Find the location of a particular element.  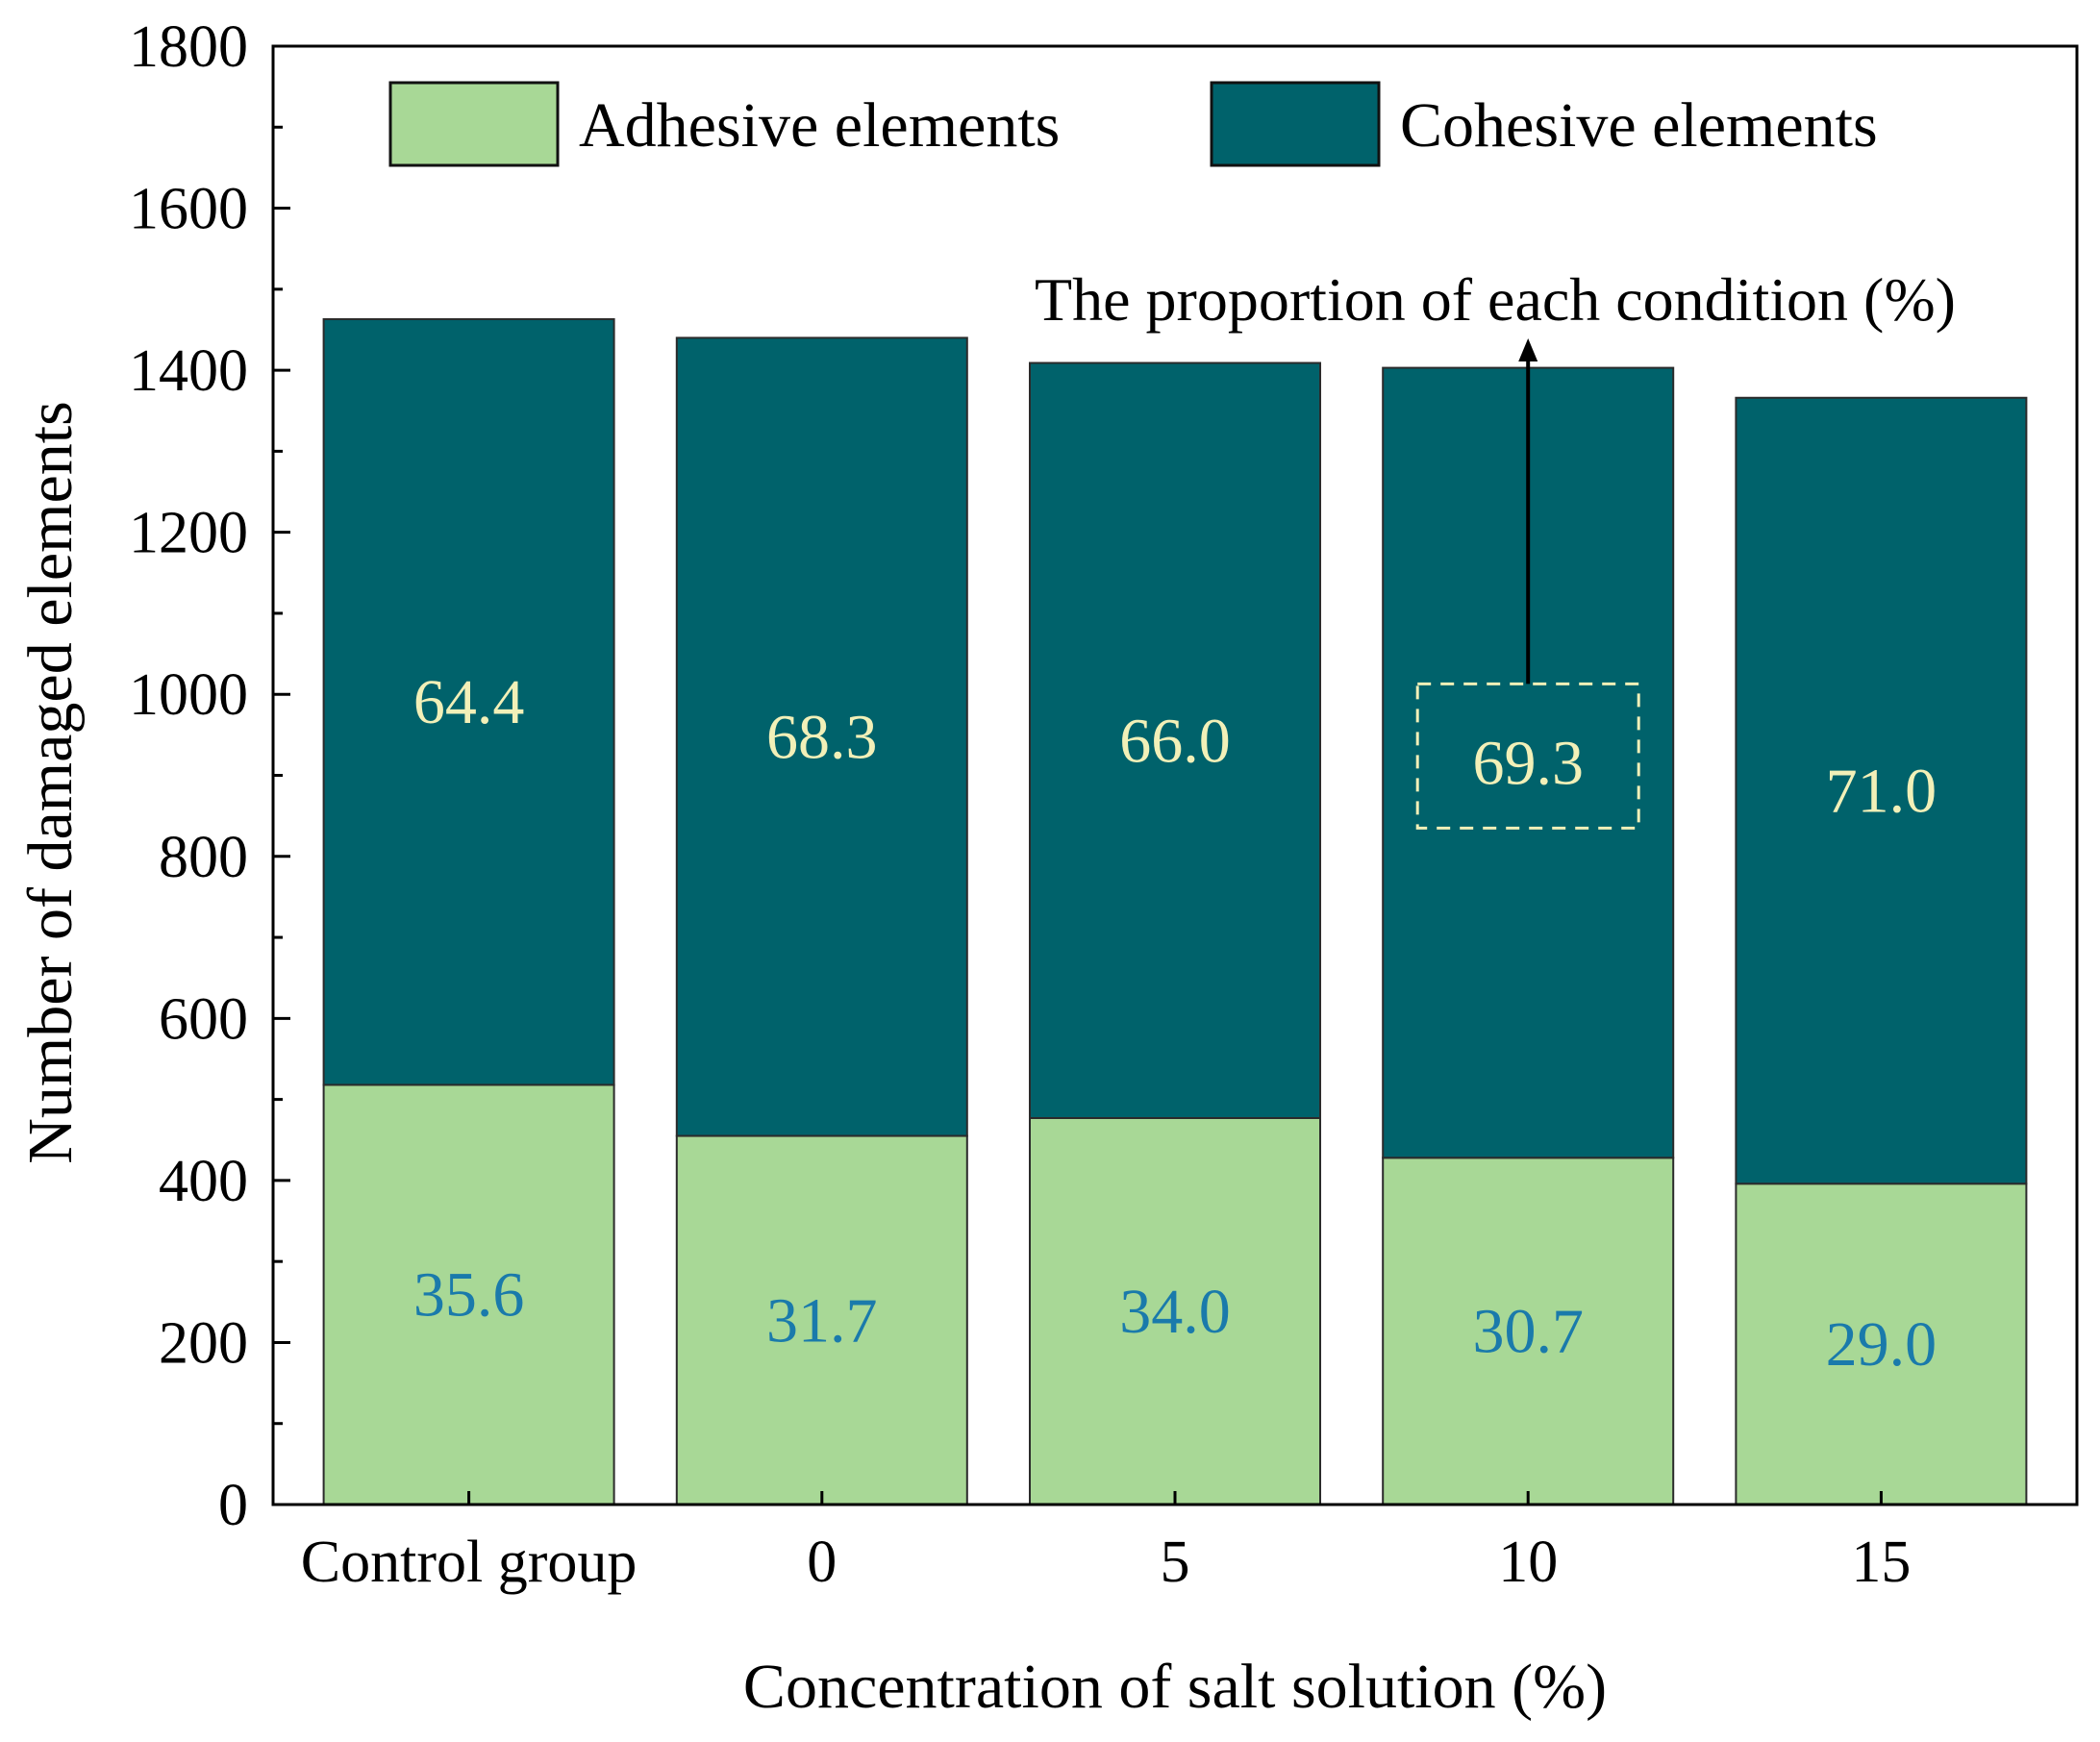

x-tick-label: 10 is located at coordinates (1528, 1562).